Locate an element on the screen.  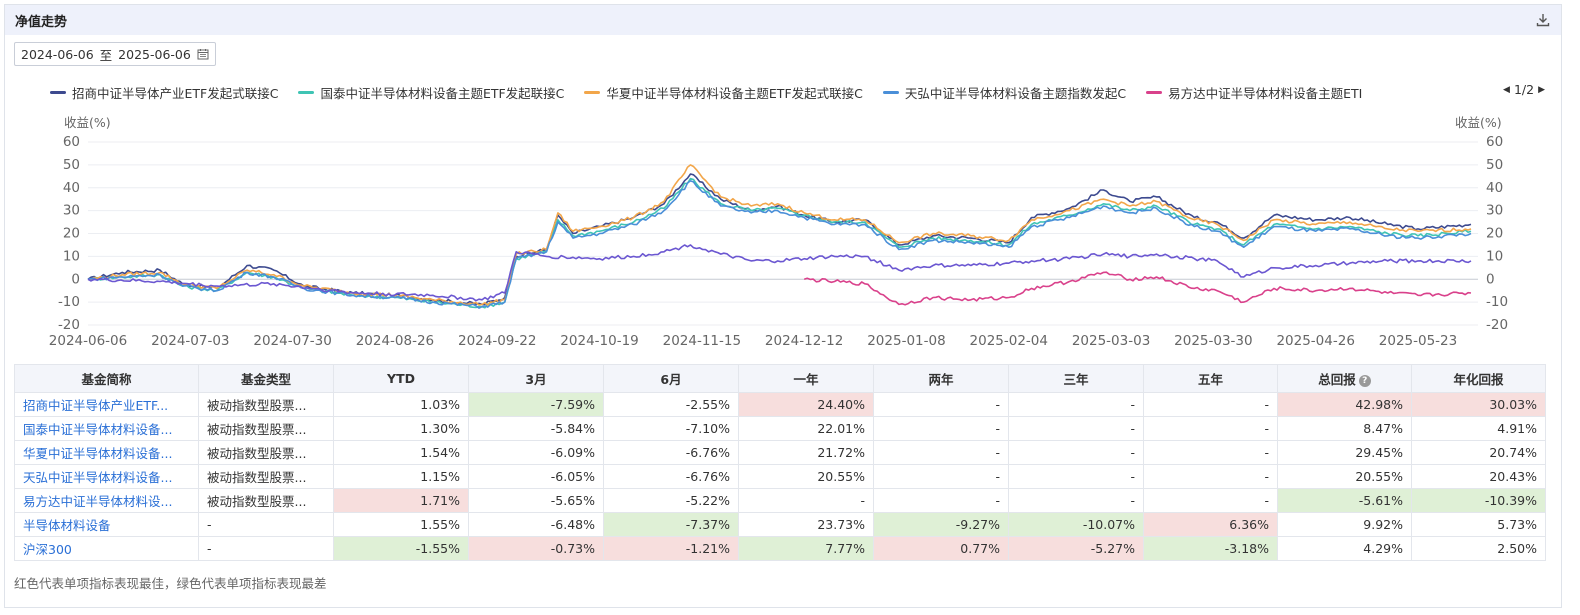
y-tick-label-right: -20 is located at coordinates (1497, 325).